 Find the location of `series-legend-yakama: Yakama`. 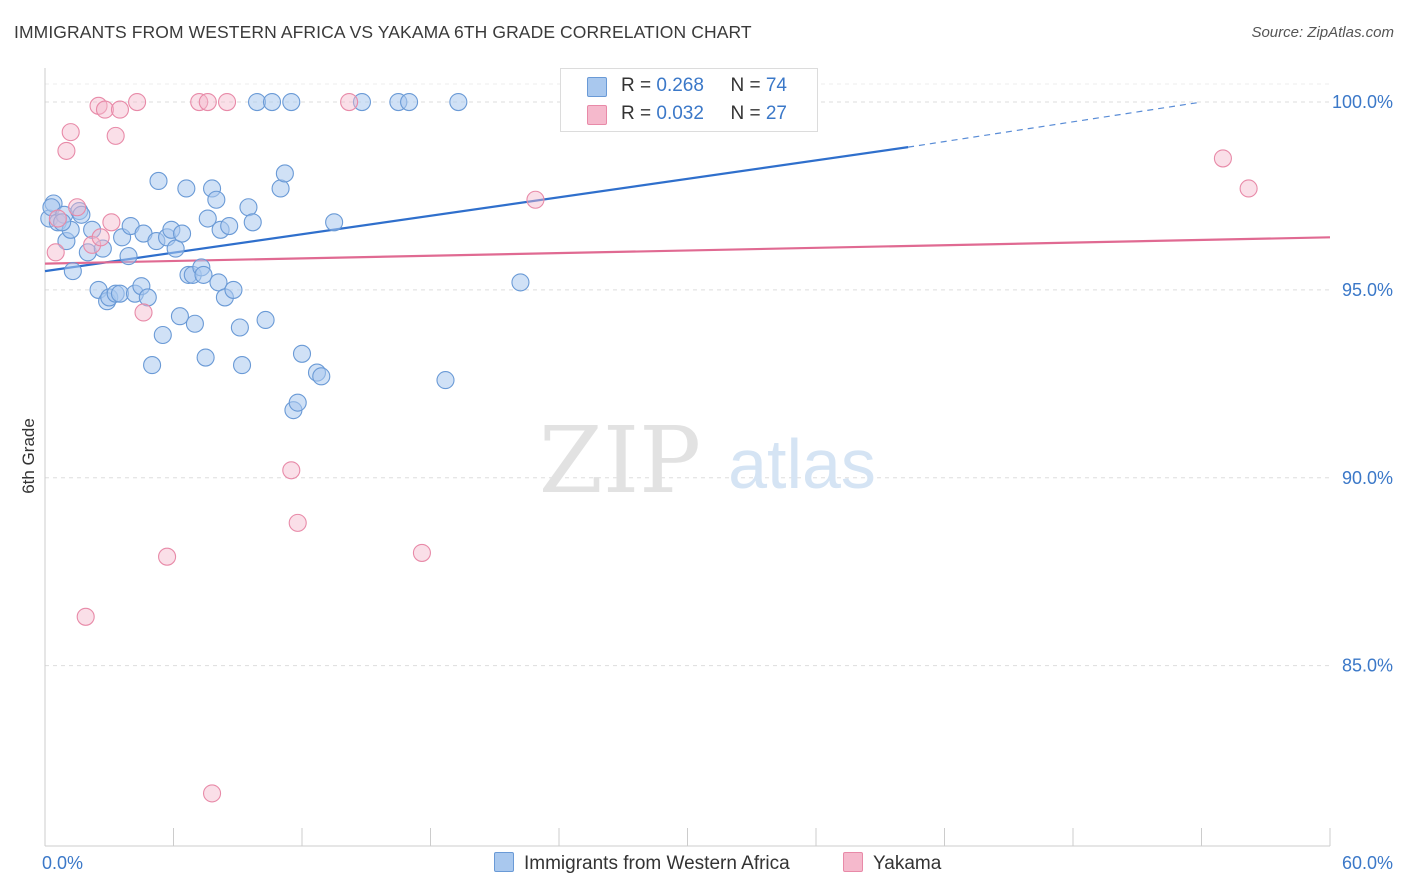

series-legend-yakama: Yakama is located at coordinates (892, 863).